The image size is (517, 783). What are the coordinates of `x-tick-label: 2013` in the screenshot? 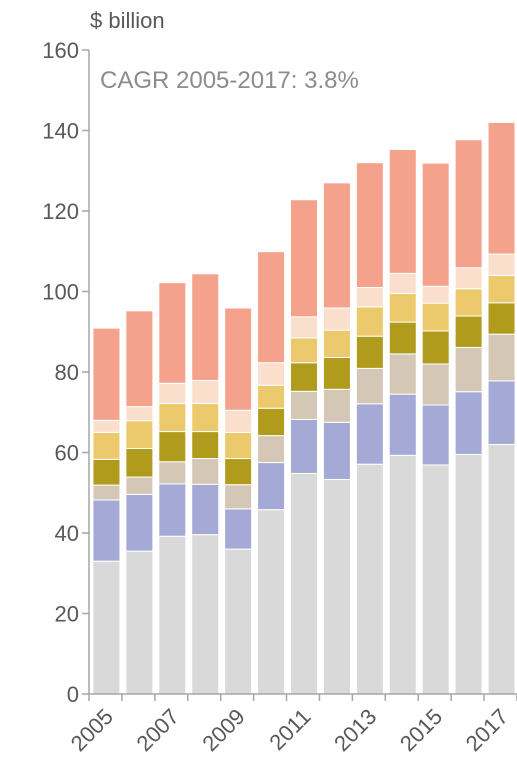 It's located at (355, 730).